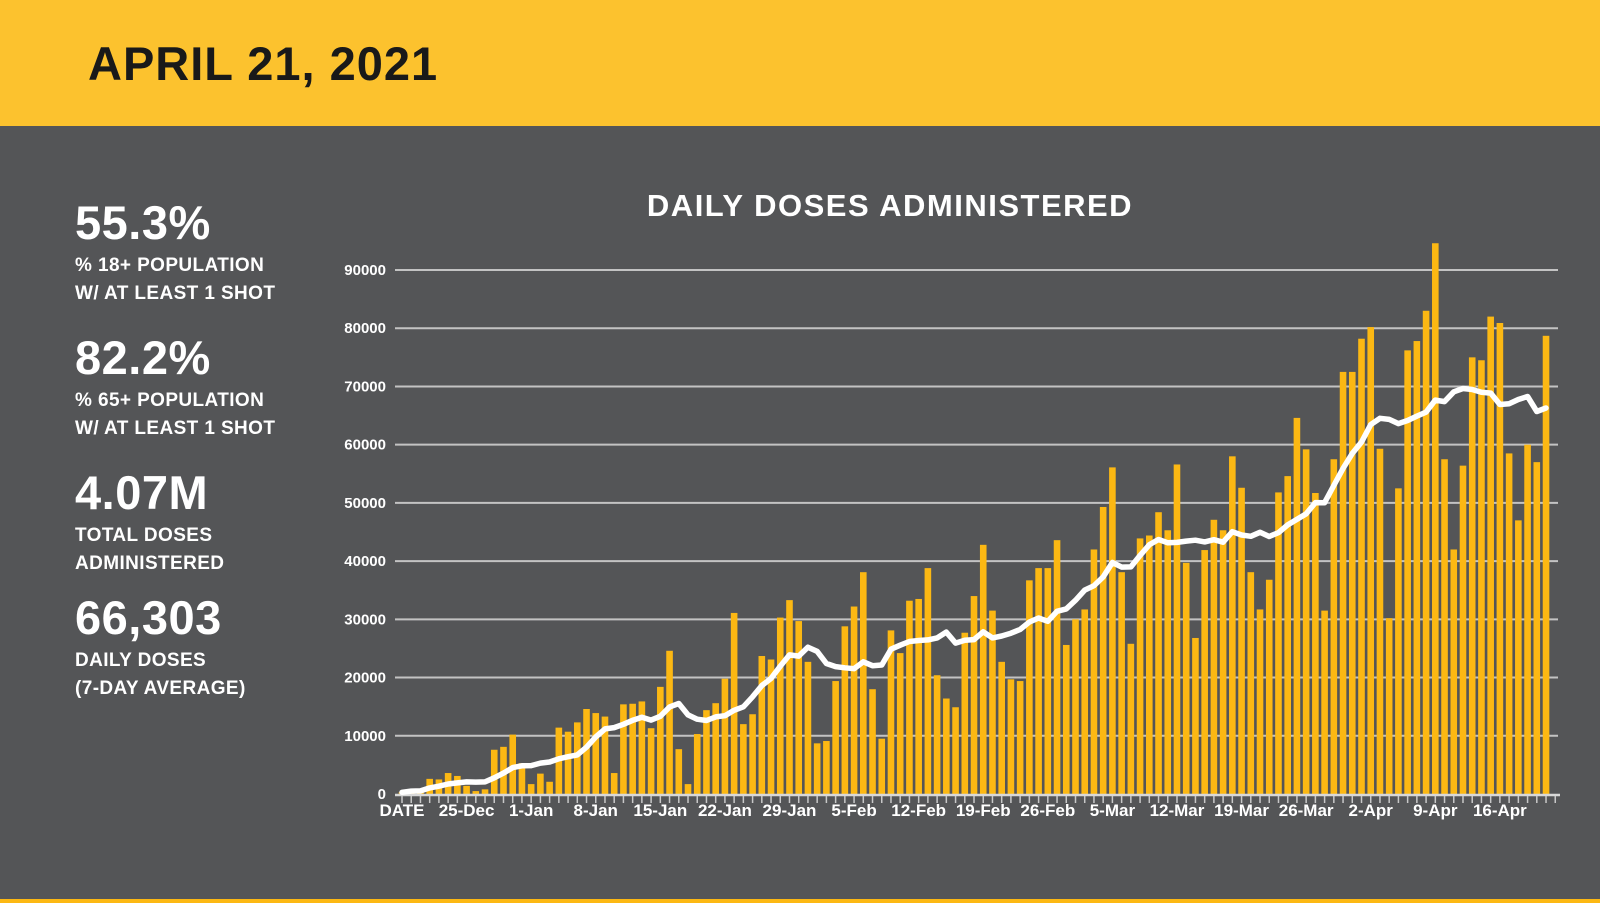  Describe the element at coordinates (143, 357) in the screenshot. I see `stat-value: 82.2%` at that location.